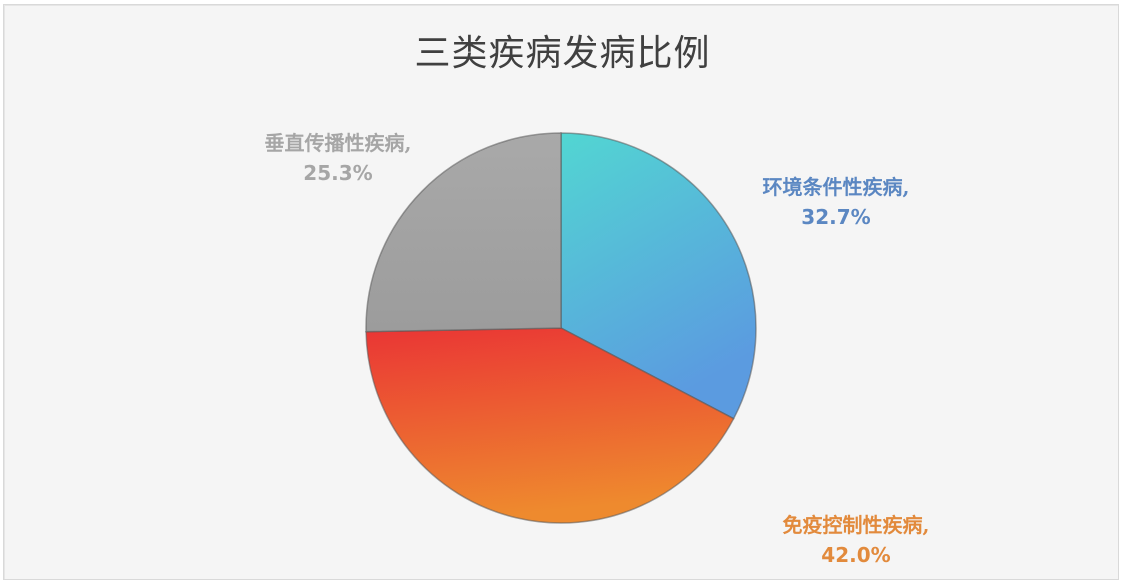  Describe the element at coordinates (856, 525) in the screenshot. I see `data-label-name: 免疫控制性疾病,` at that location.